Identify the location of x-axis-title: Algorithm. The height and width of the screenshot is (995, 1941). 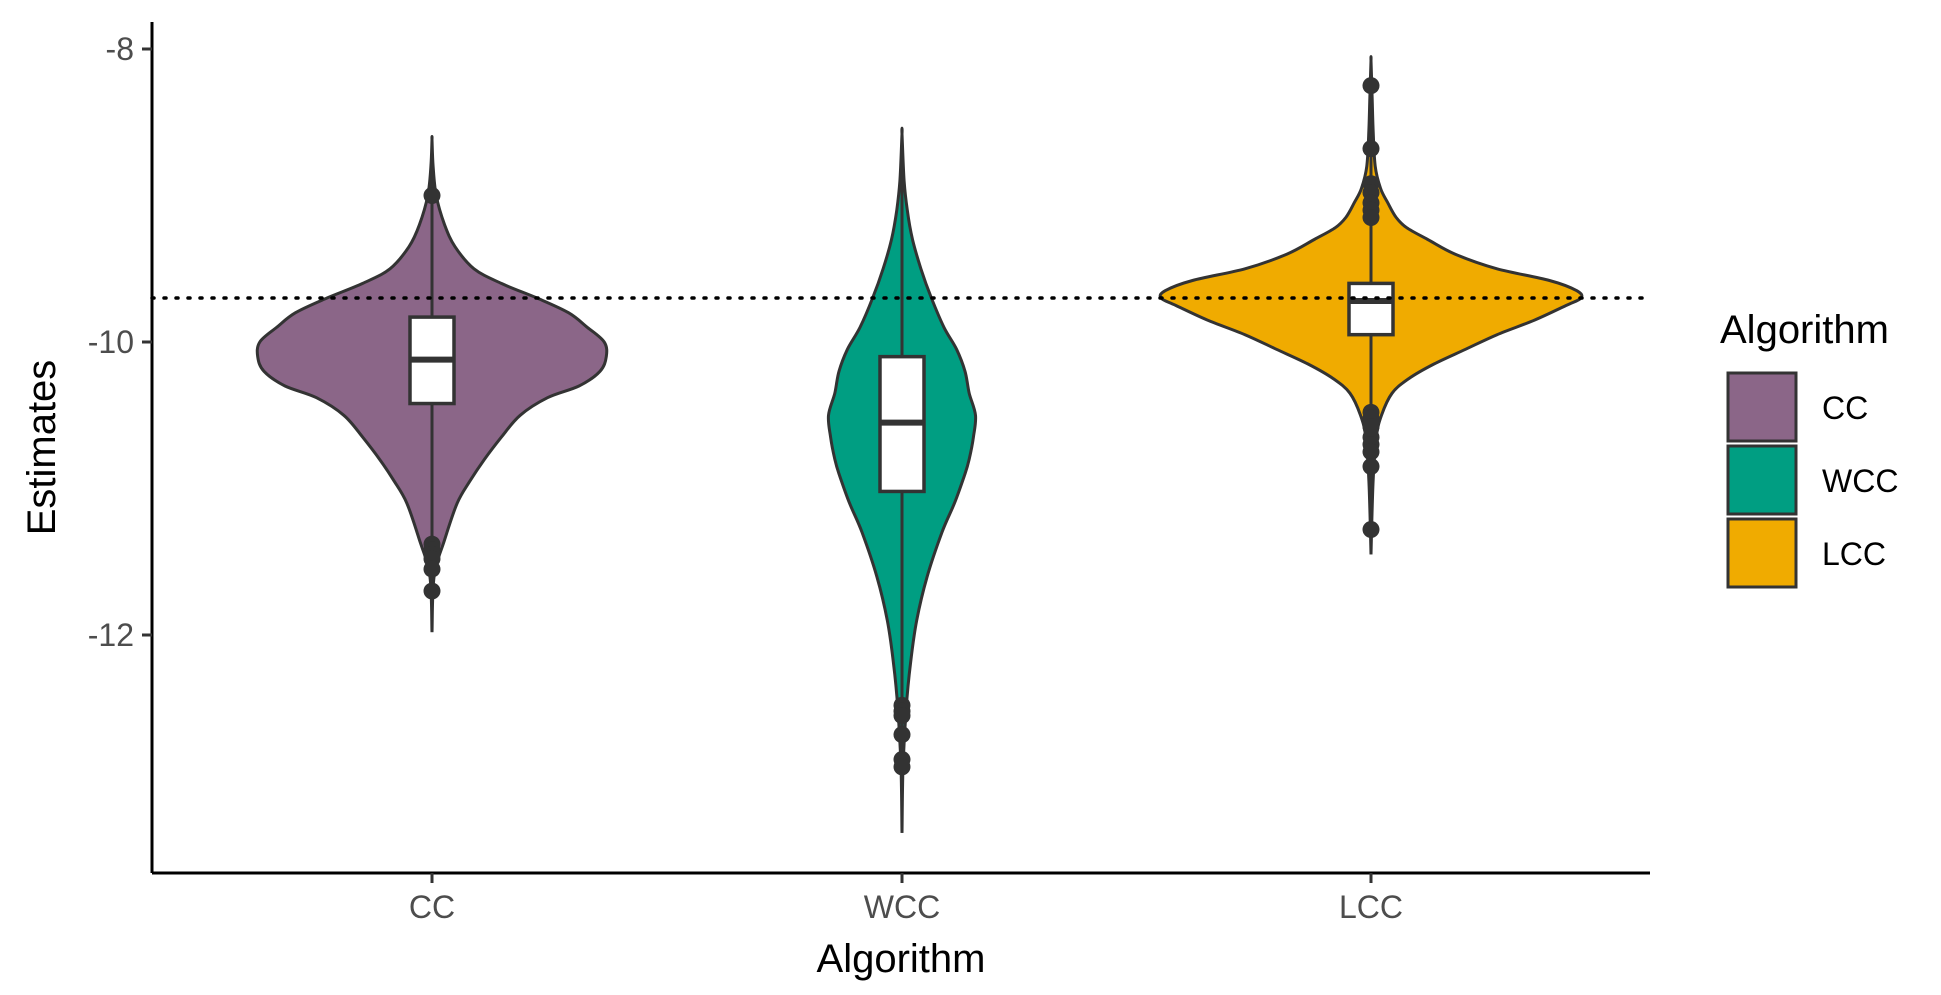
(901, 959).